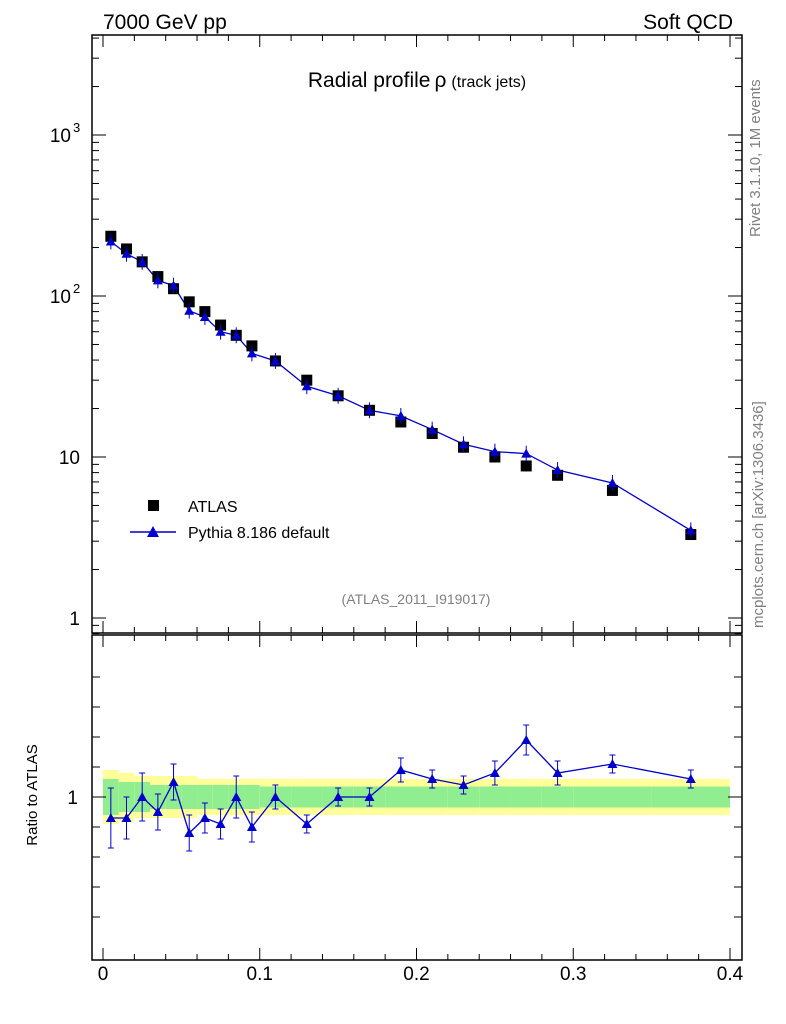  What do you see at coordinates (758, 514) in the screenshot?
I see `mcplots-reference-label: mcplots.cern.ch [arXiv:1306.3436]` at bounding box center [758, 514].